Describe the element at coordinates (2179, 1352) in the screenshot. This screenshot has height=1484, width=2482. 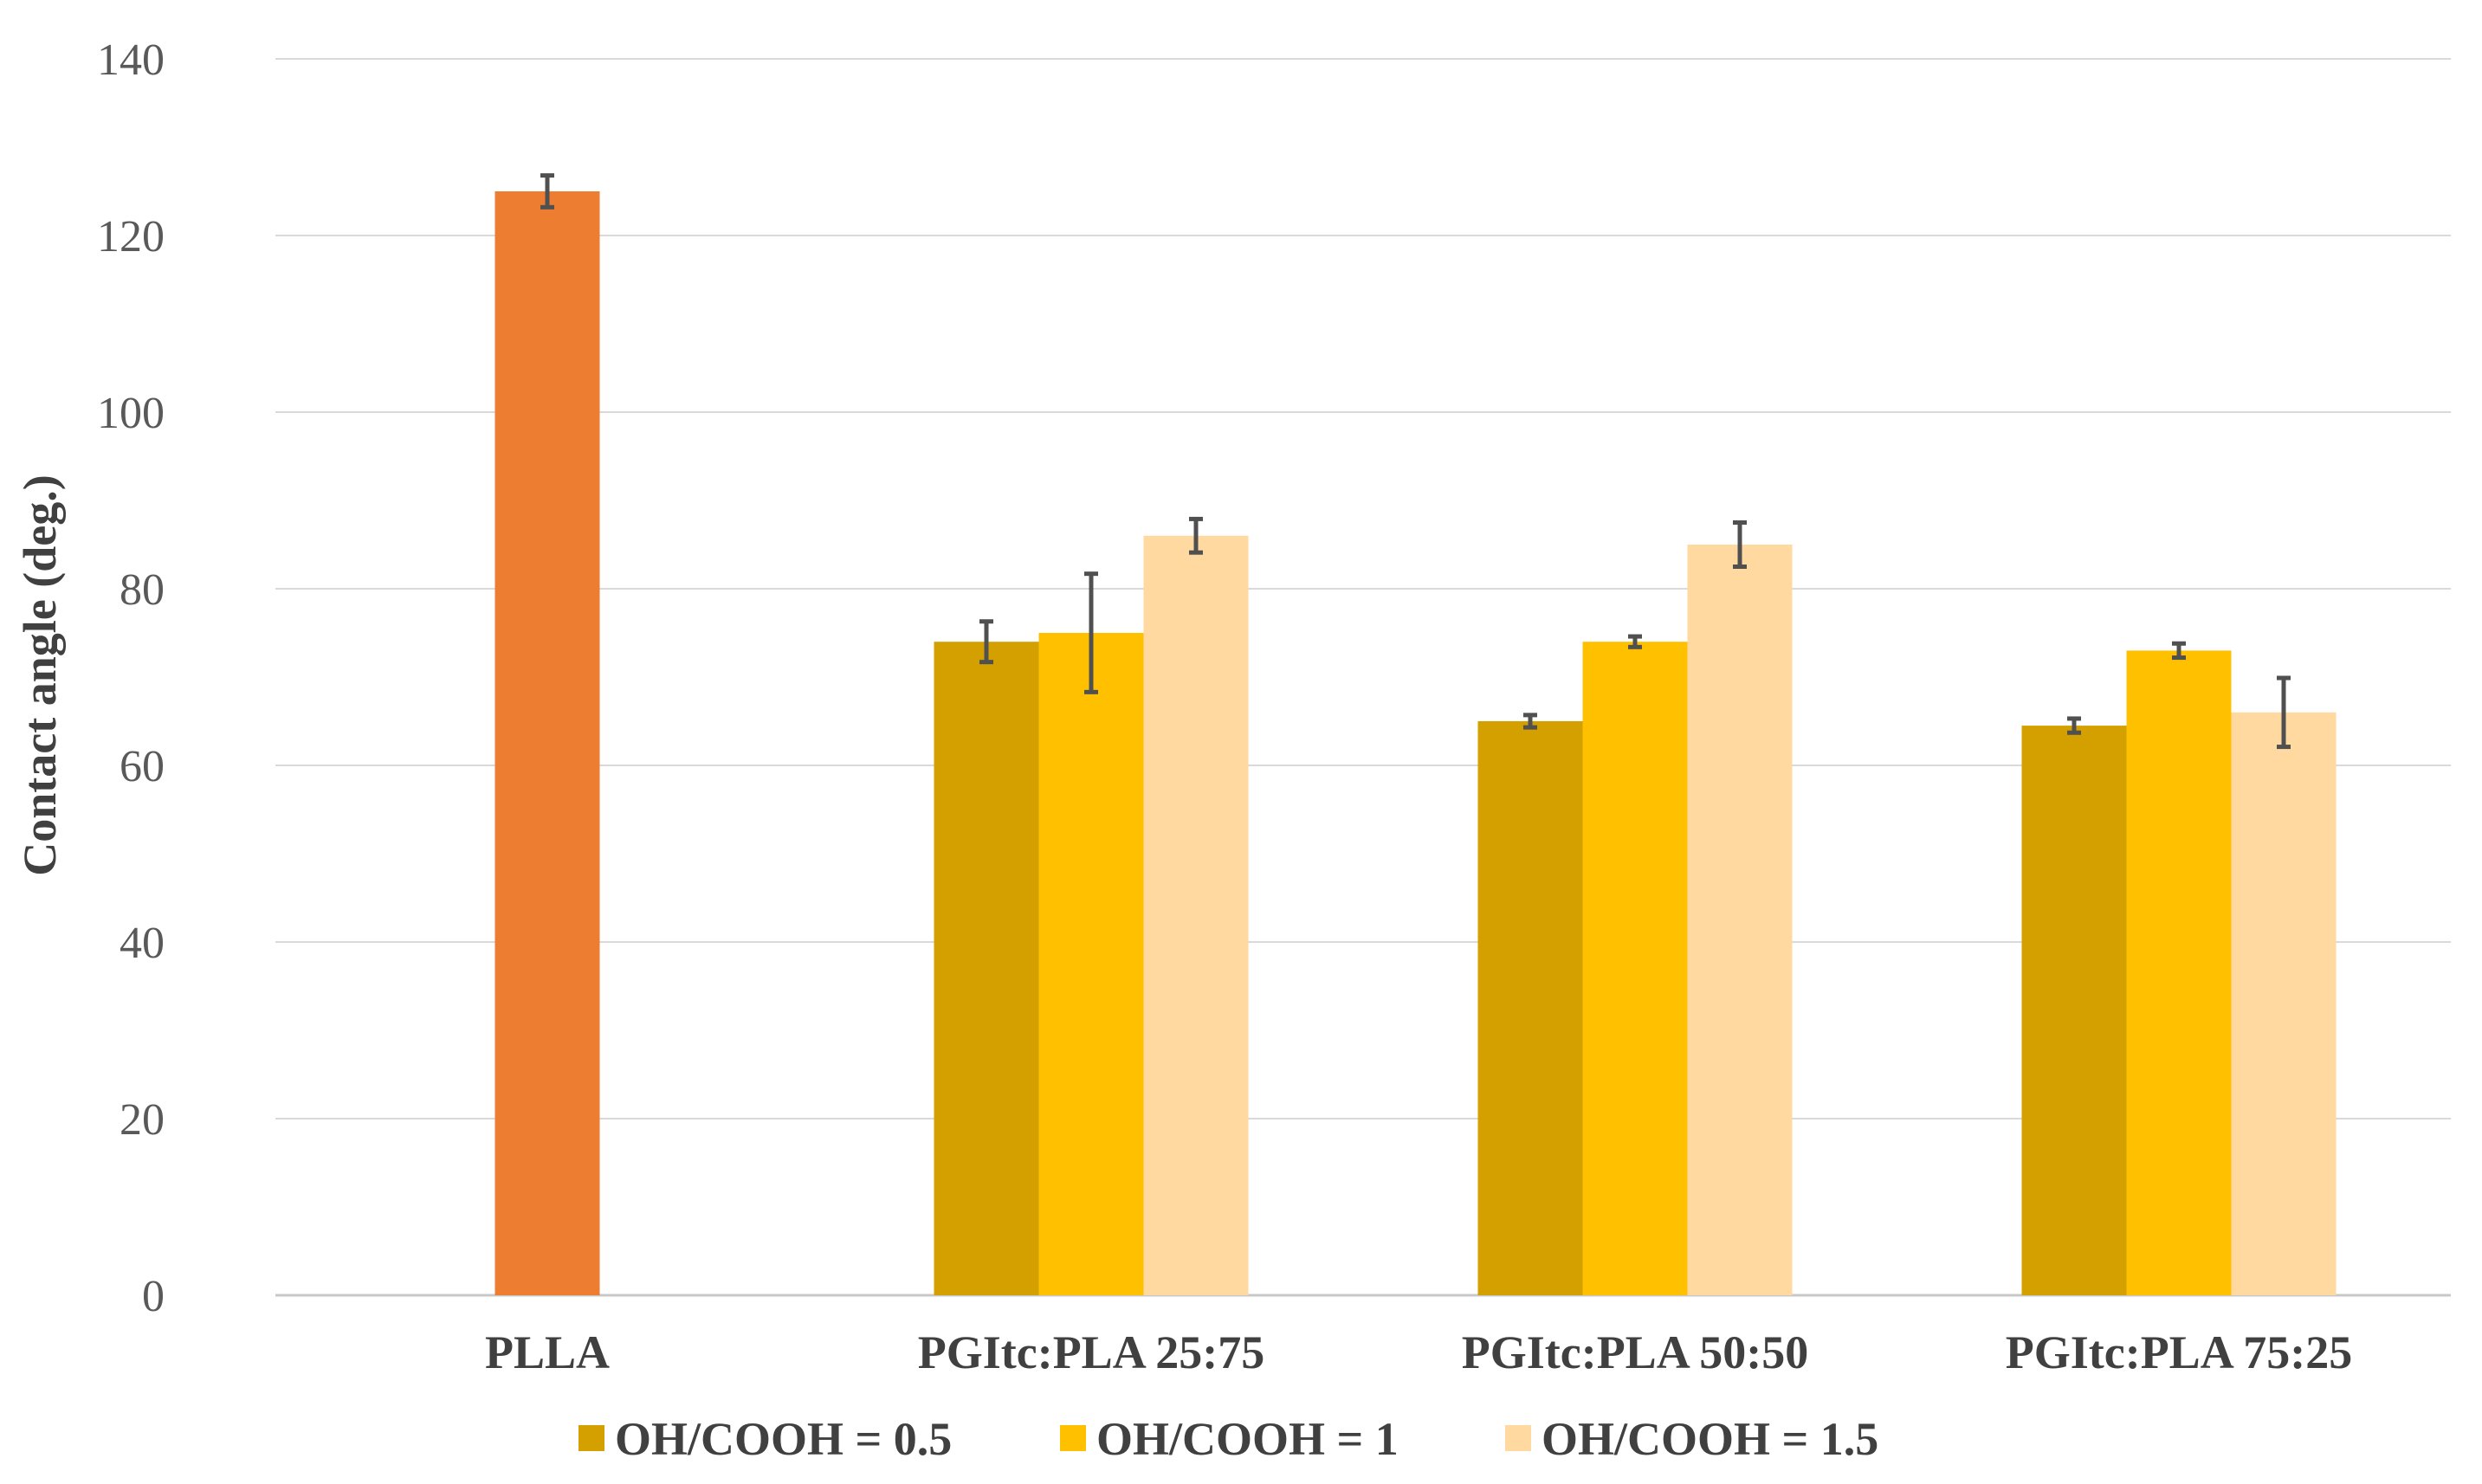
I see `x-category-label: PGItc:PLA 75:25` at that location.